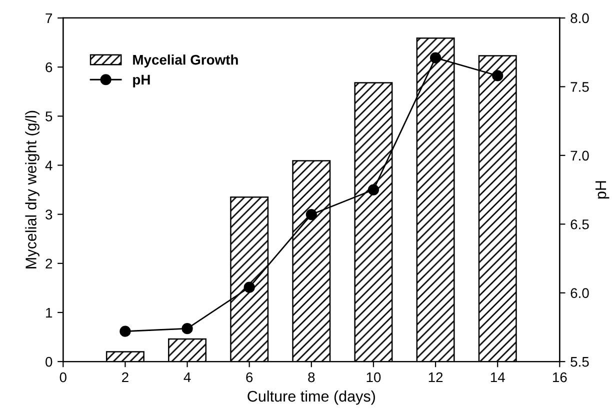 The height and width of the screenshot is (418, 613). What do you see at coordinates (49, 361) in the screenshot?
I see `y-tick-label: 0` at bounding box center [49, 361].